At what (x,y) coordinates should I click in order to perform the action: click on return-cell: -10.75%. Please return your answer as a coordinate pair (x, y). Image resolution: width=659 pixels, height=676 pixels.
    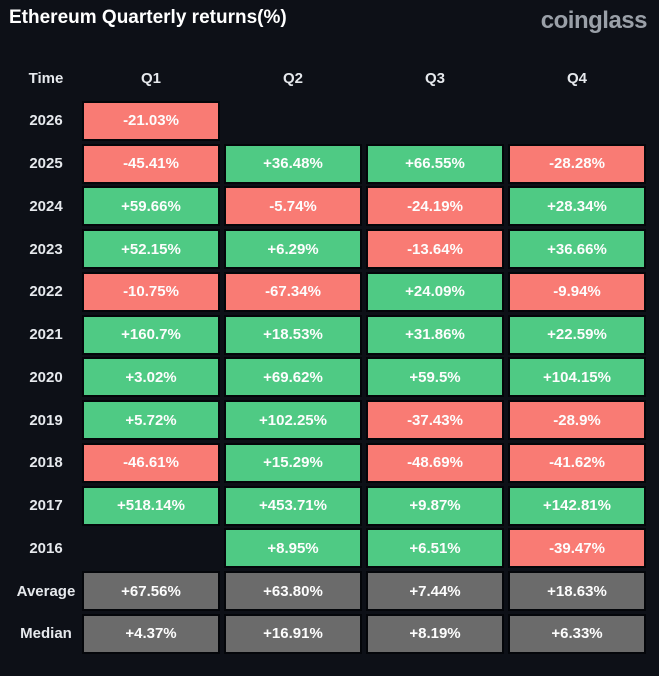
    Looking at the image, I should click on (151, 291).